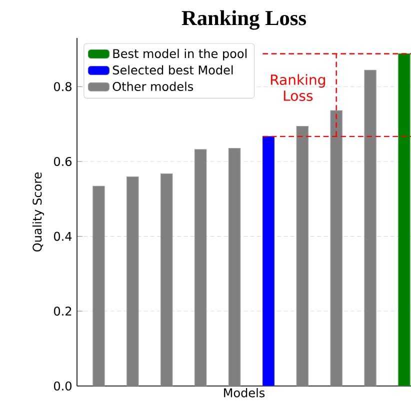 The height and width of the screenshot is (404, 411). I want to click on y-tick-label: 0.4, so click(63, 236).